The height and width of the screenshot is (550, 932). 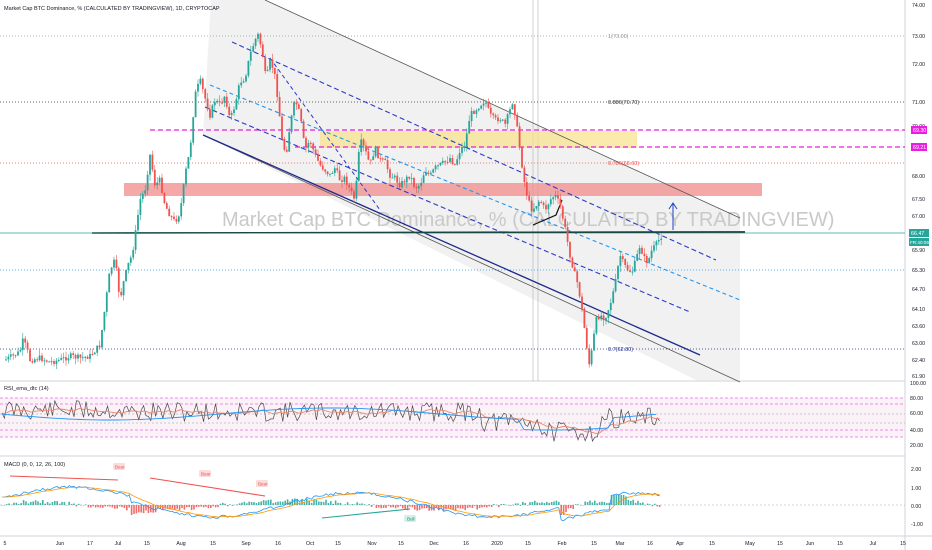 I want to click on signal-line, so click(x=331, y=502).